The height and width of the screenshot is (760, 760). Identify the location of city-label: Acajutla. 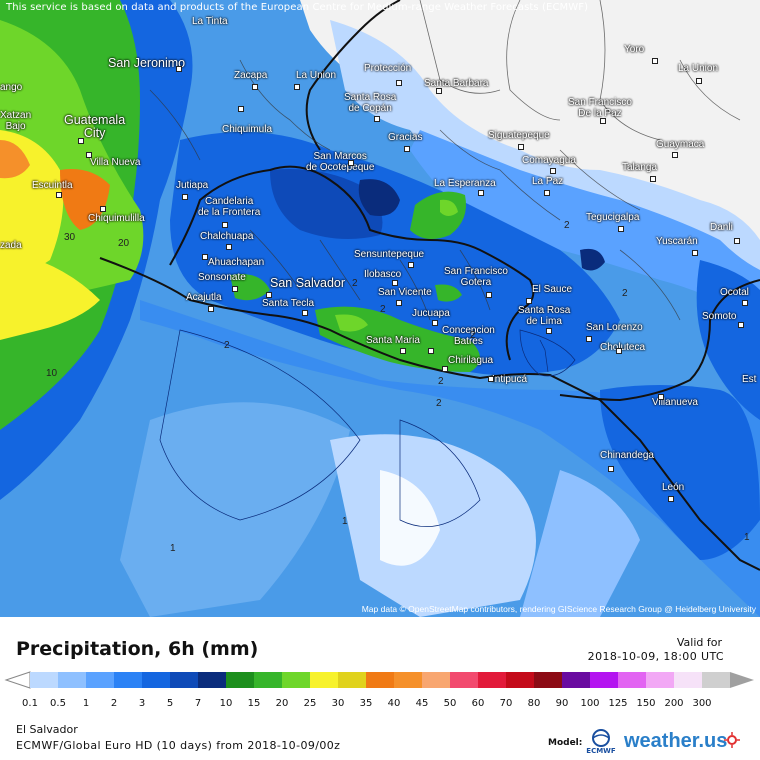
(204, 297).